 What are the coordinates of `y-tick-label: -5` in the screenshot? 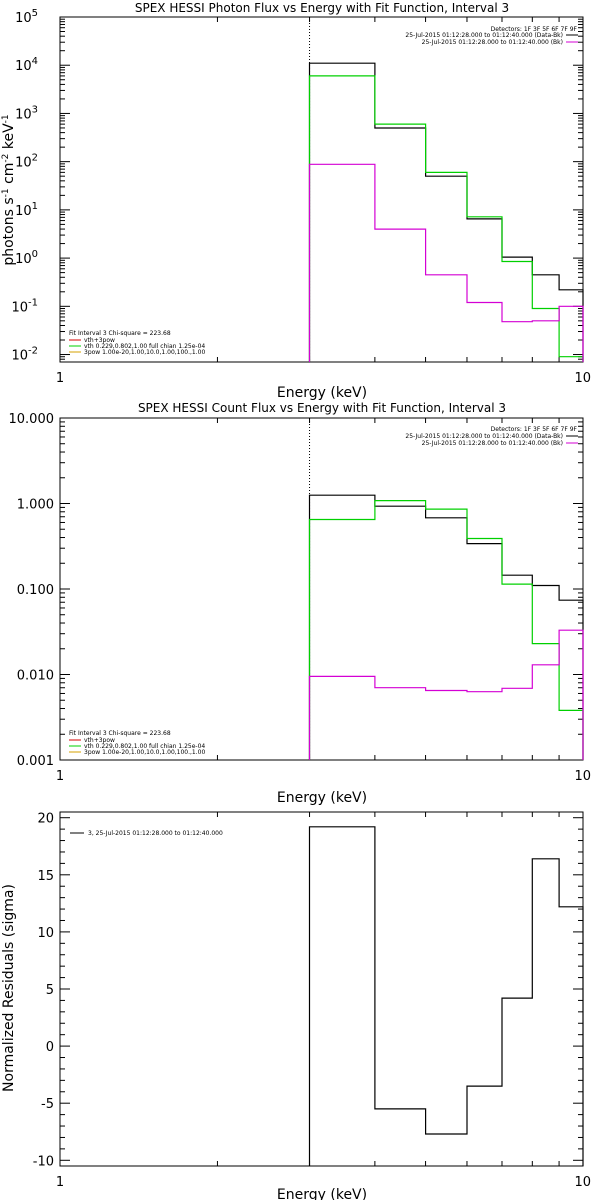 It's located at (47, 1104).